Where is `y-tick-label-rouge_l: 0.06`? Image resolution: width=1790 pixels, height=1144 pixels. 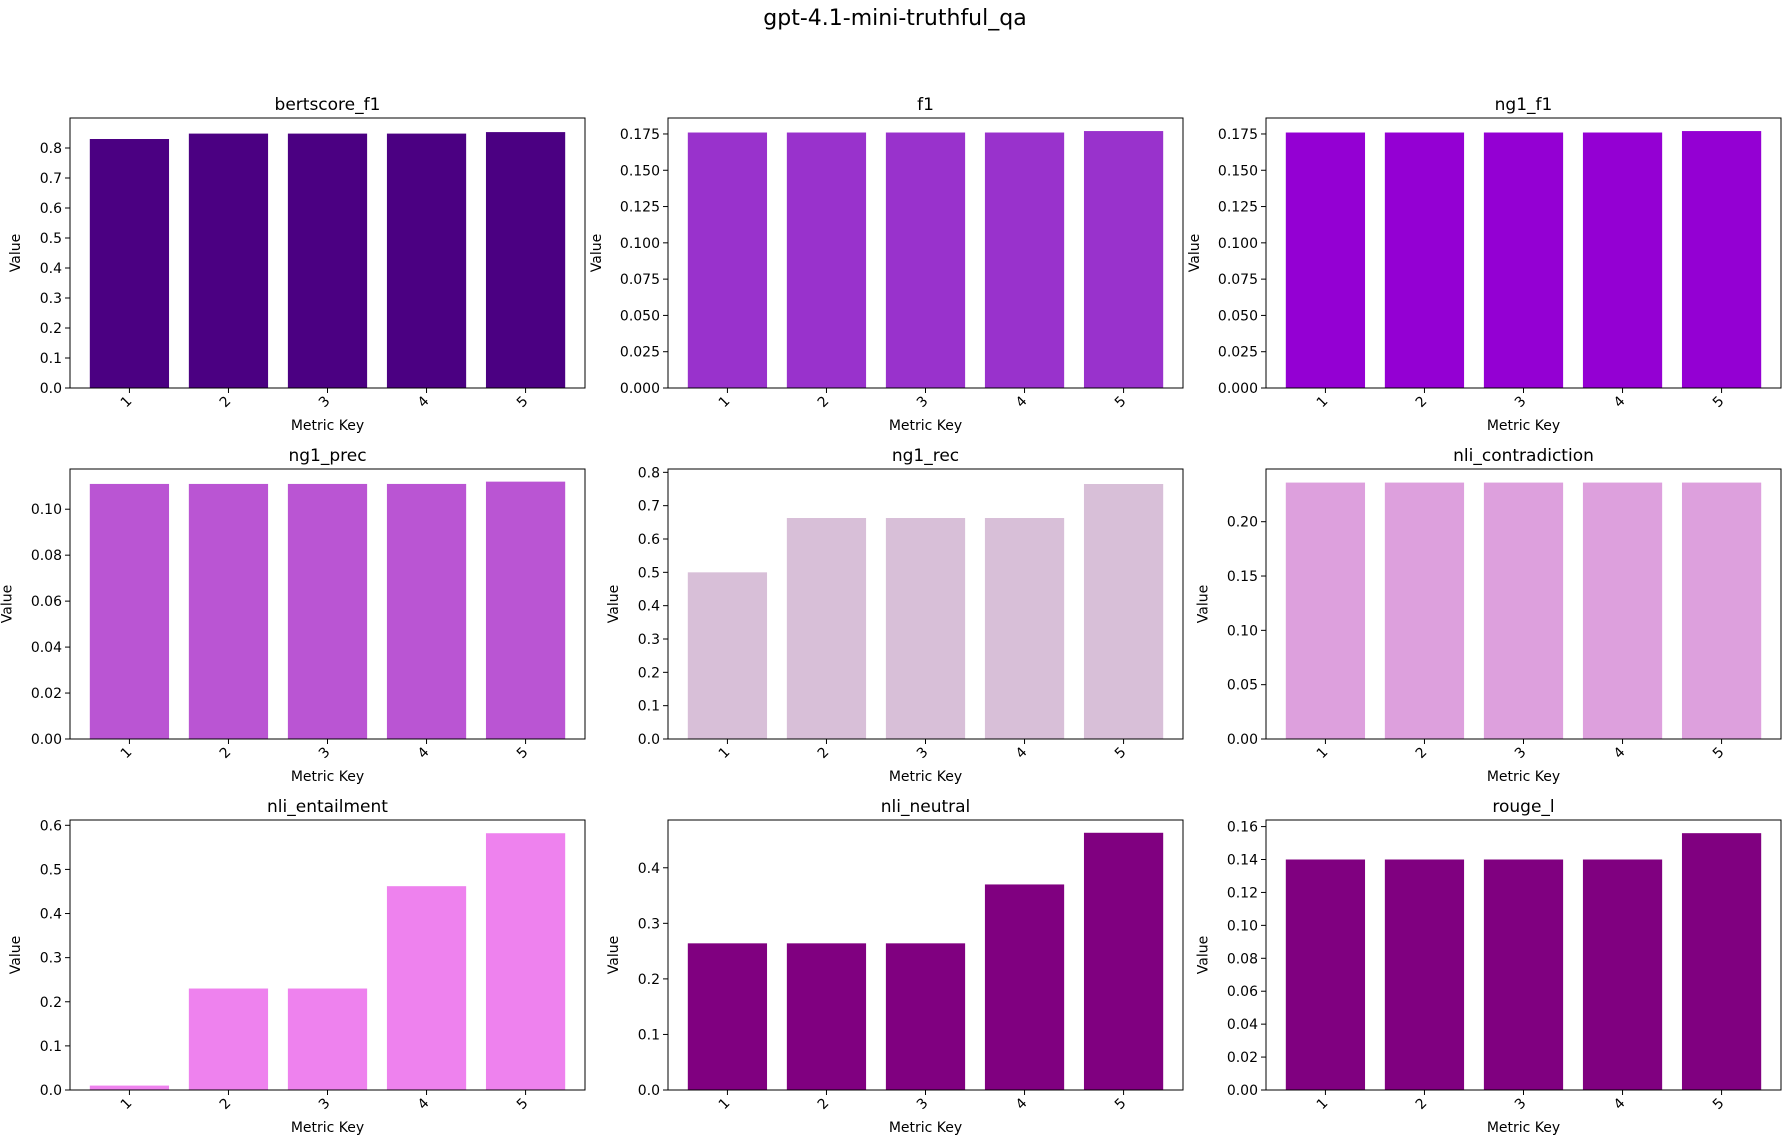
y-tick-label-rouge_l: 0.06 is located at coordinates (1242, 992).